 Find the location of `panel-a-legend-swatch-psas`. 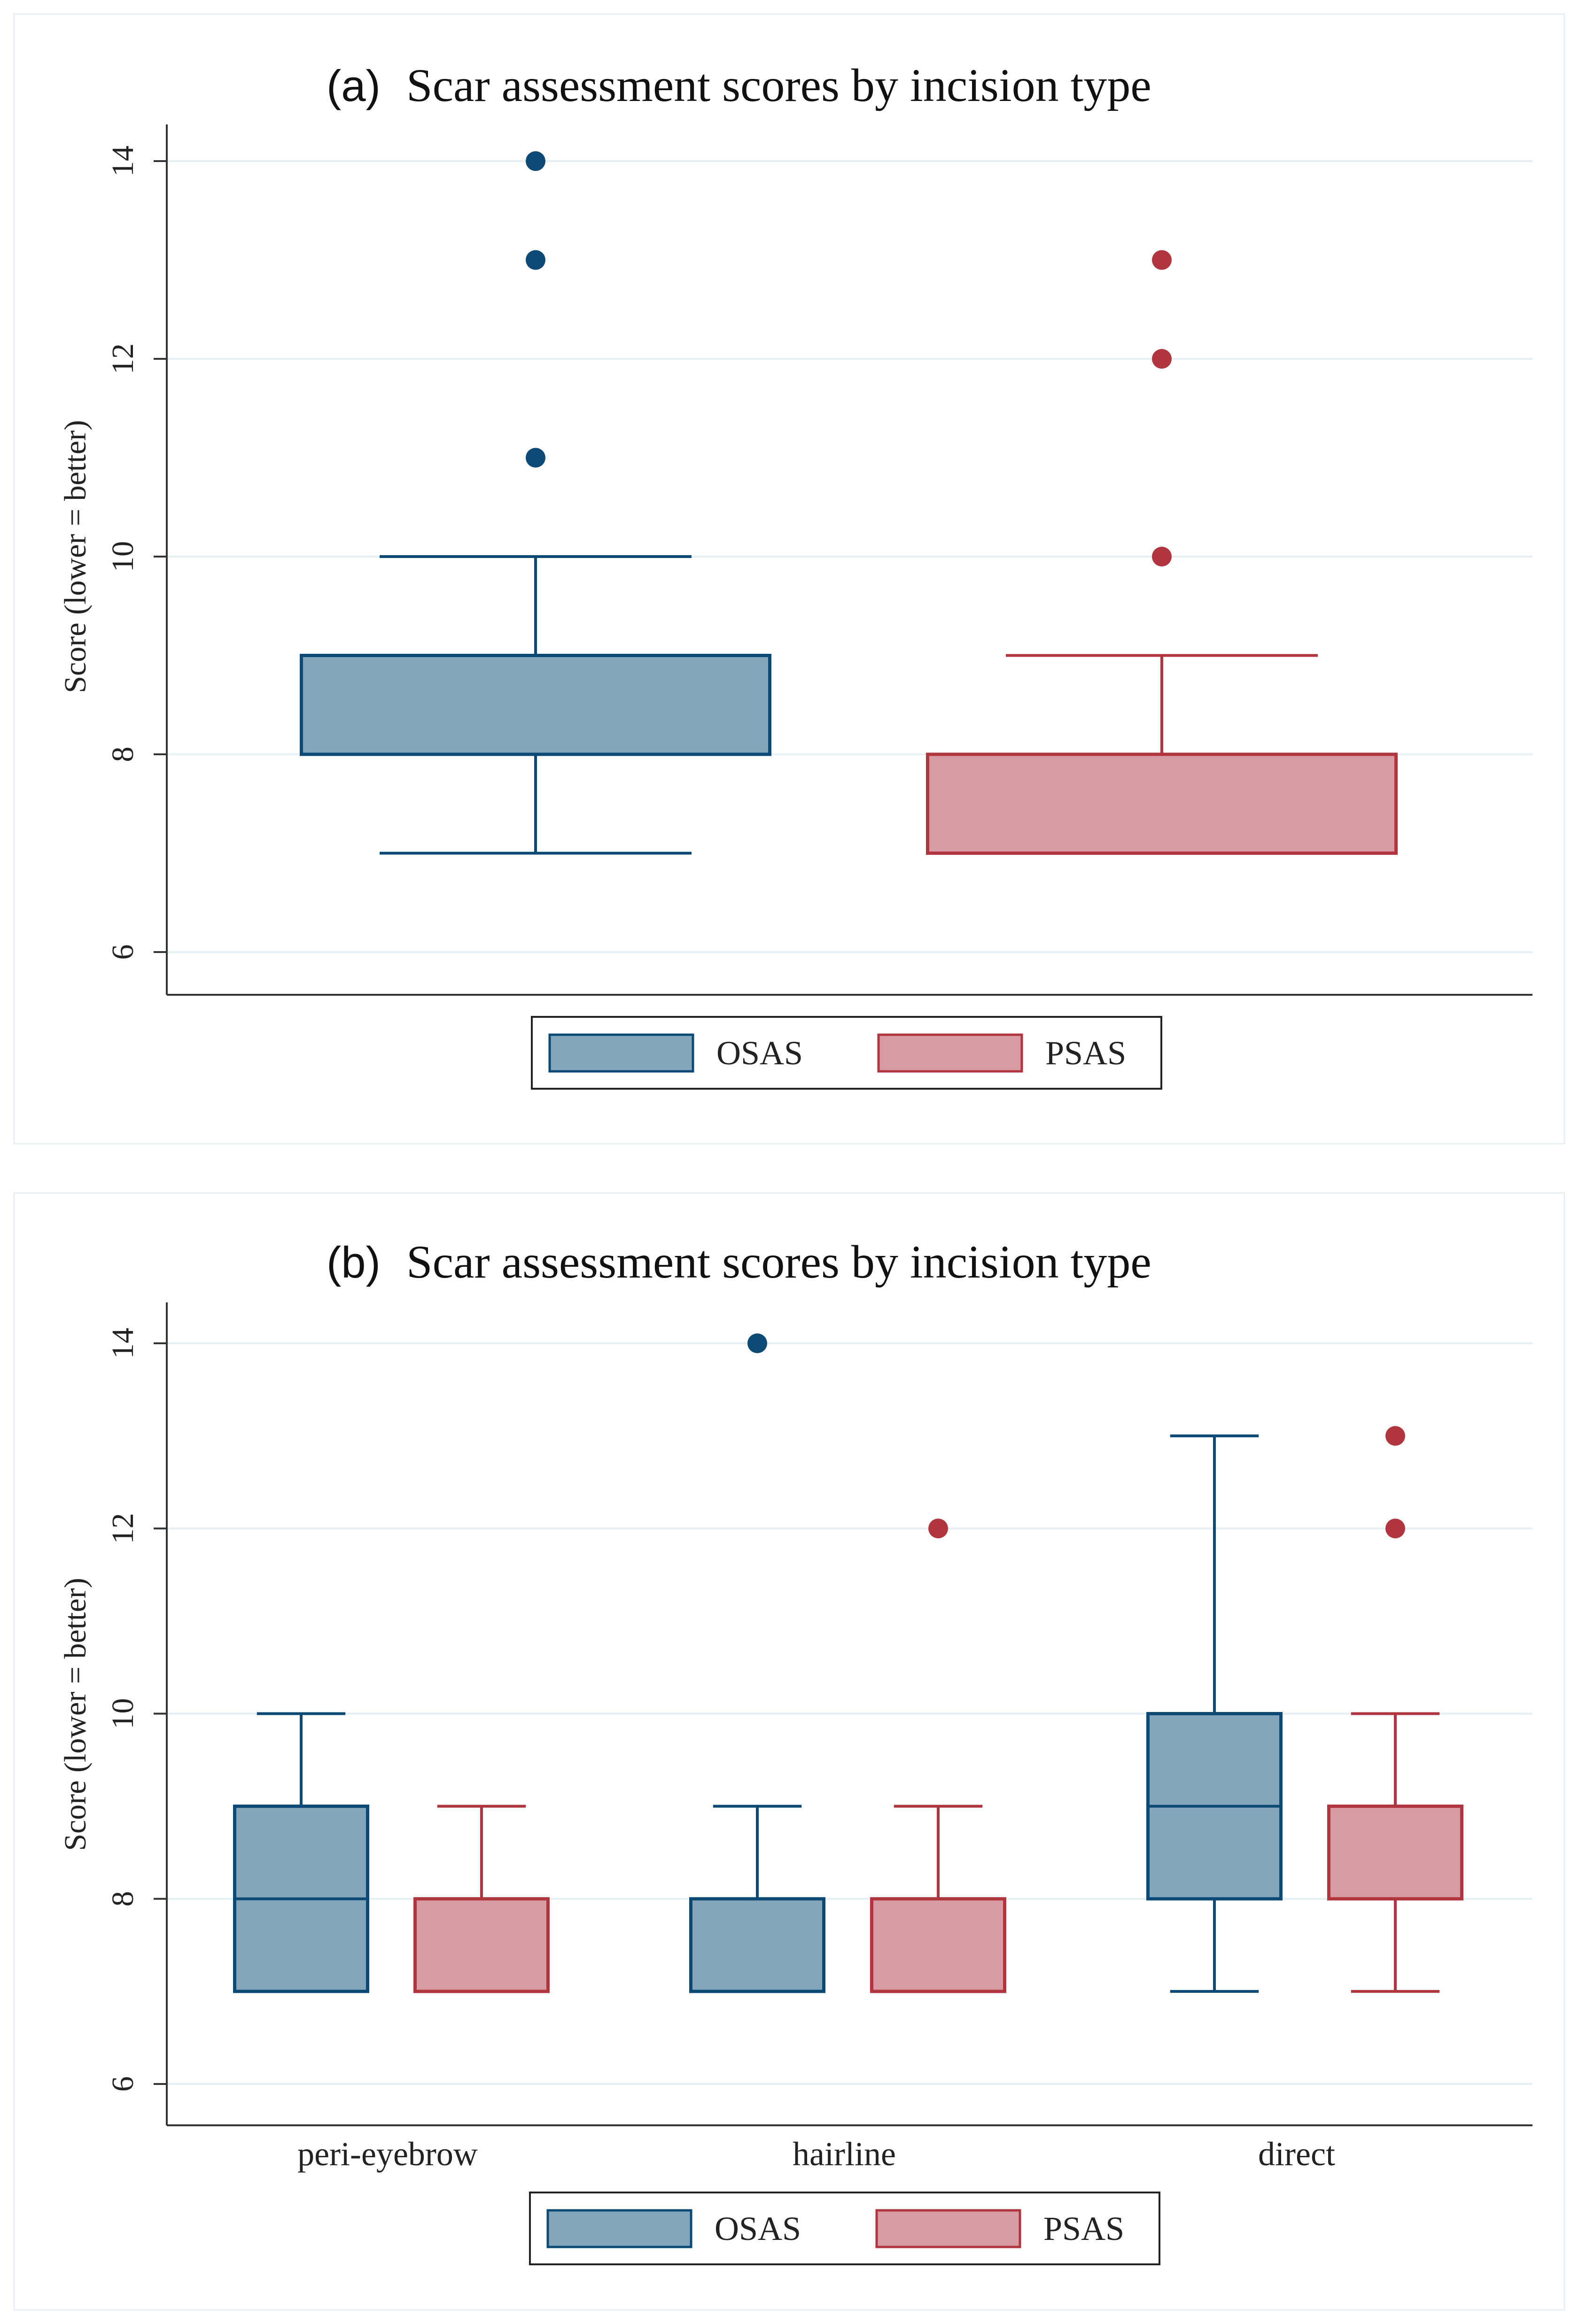

panel-a-legend-swatch-psas is located at coordinates (950, 1053).